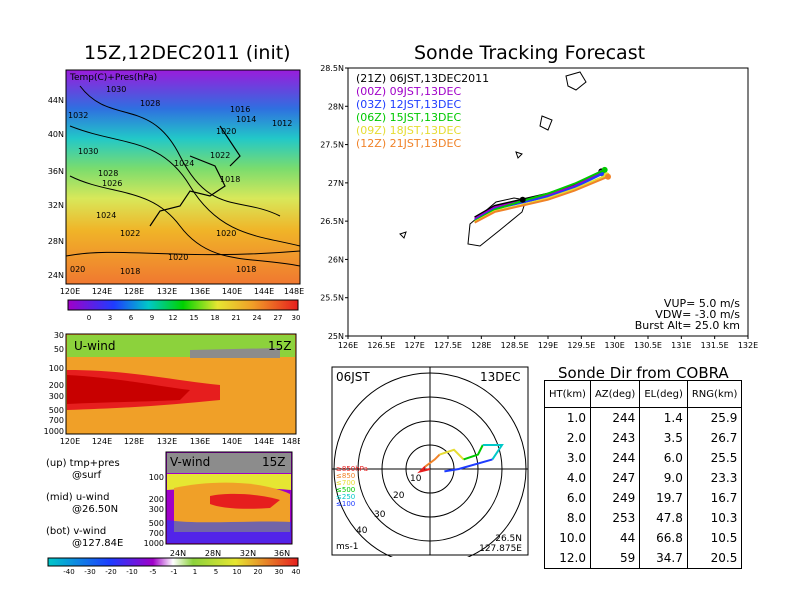 Image resolution: width=792 pixels, height=612 pixels. What do you see at coordinates (381, 345) in the screenshot?
I see `x-tick-label: 126.5E` at bounding box center [381, 345].